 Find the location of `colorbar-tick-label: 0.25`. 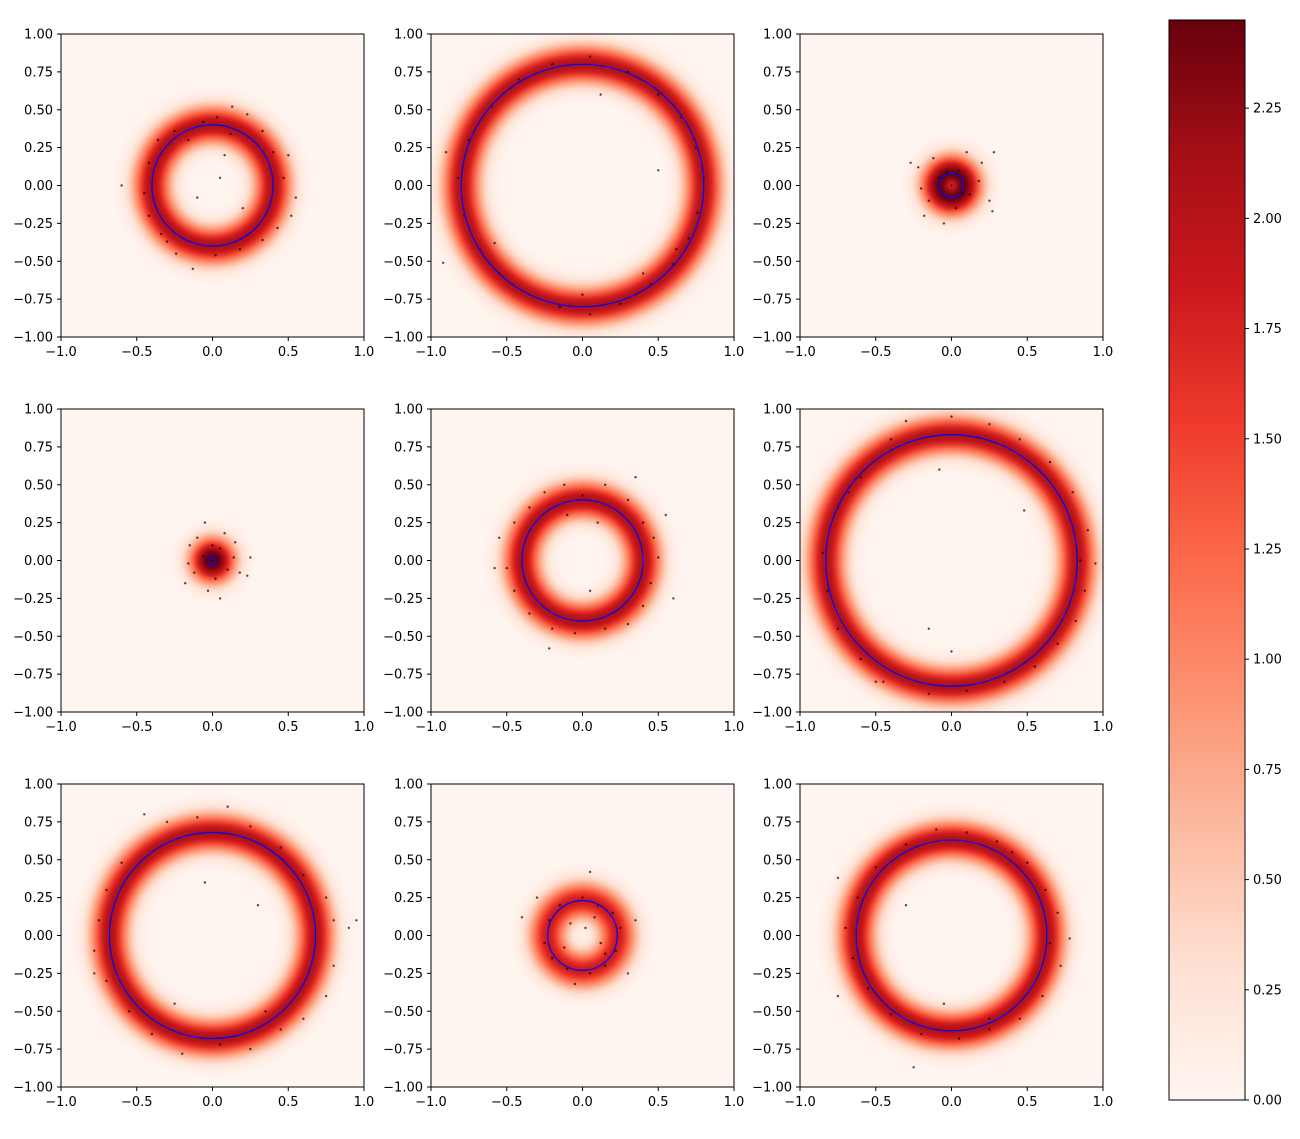

colorbar-tick-label: 0.25 is located at coordinates (1267, 990).